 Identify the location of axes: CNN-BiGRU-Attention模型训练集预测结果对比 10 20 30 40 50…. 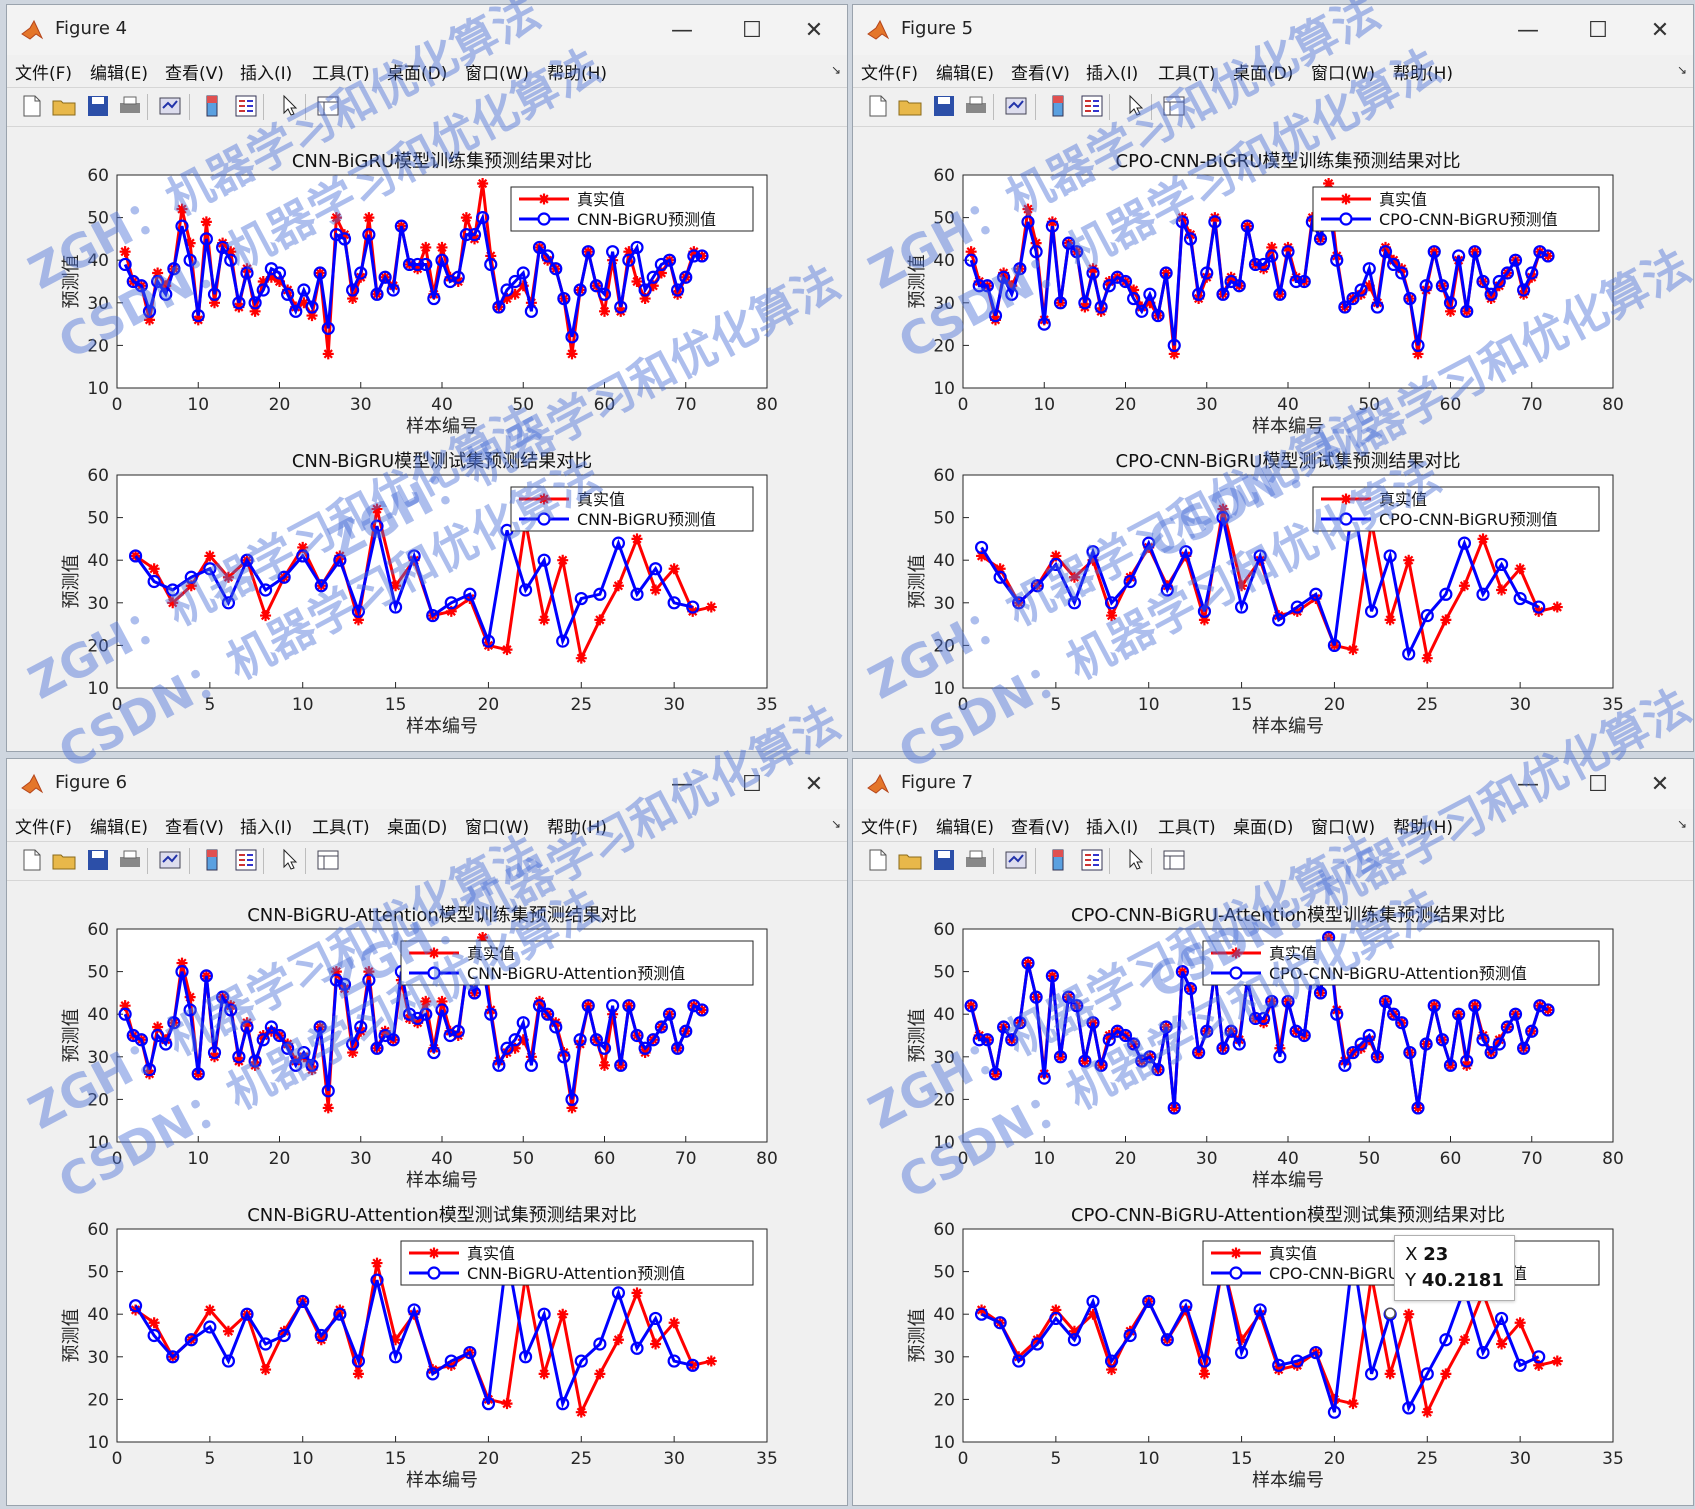
(419, 1048).